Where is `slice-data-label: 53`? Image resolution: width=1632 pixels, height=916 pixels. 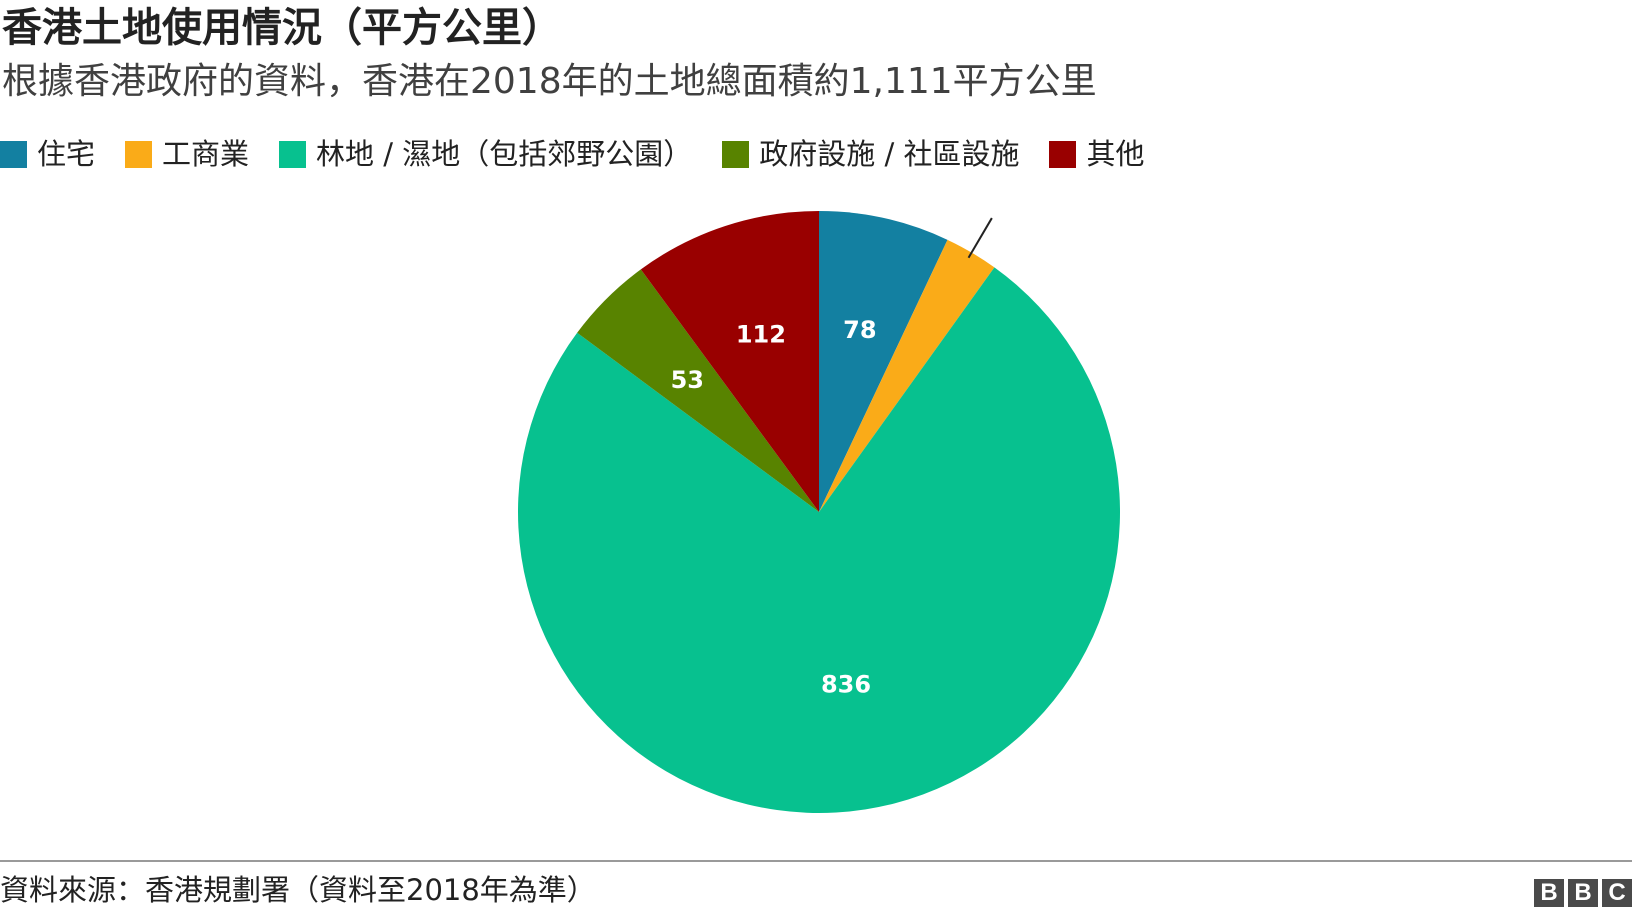
slice-data-label: 53 is located at coordinates (687, 380).